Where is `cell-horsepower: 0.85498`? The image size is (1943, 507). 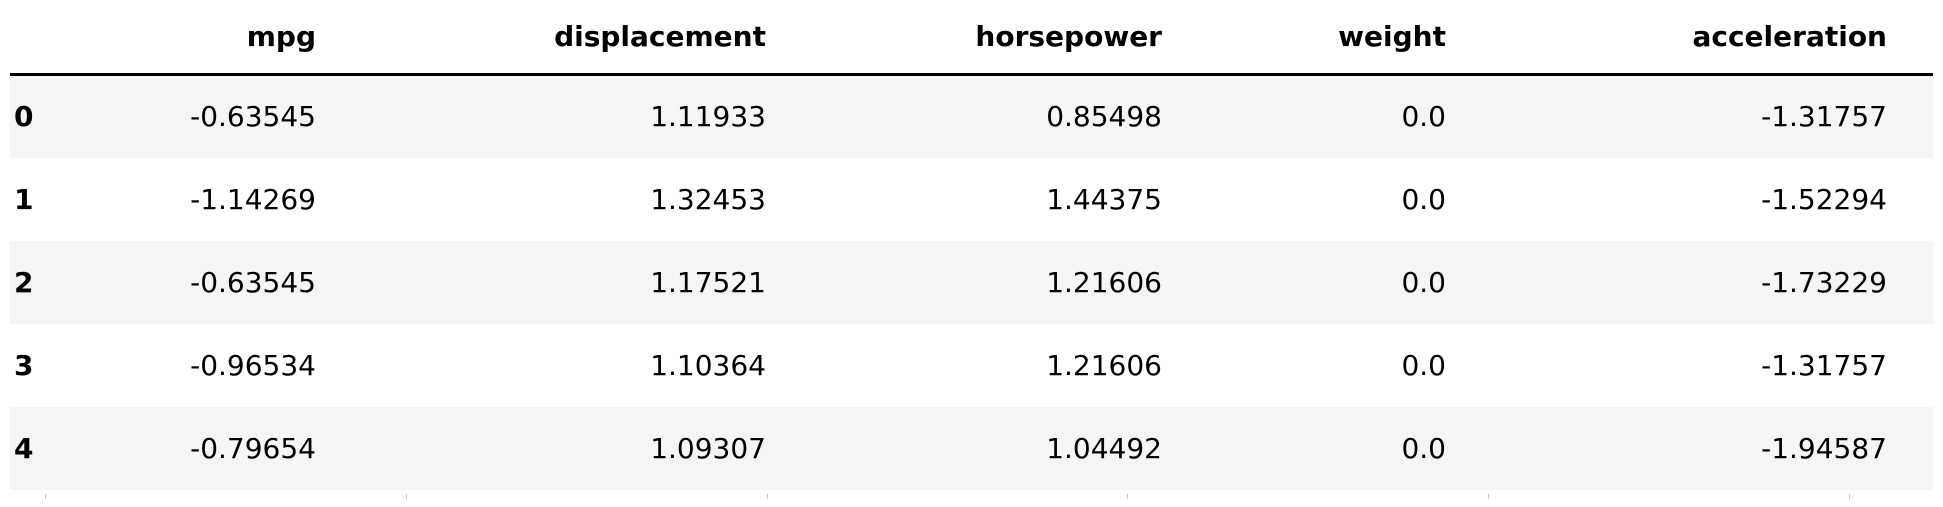
cell-horsepower: 0.85498 is located at coordinates (1104, 117).